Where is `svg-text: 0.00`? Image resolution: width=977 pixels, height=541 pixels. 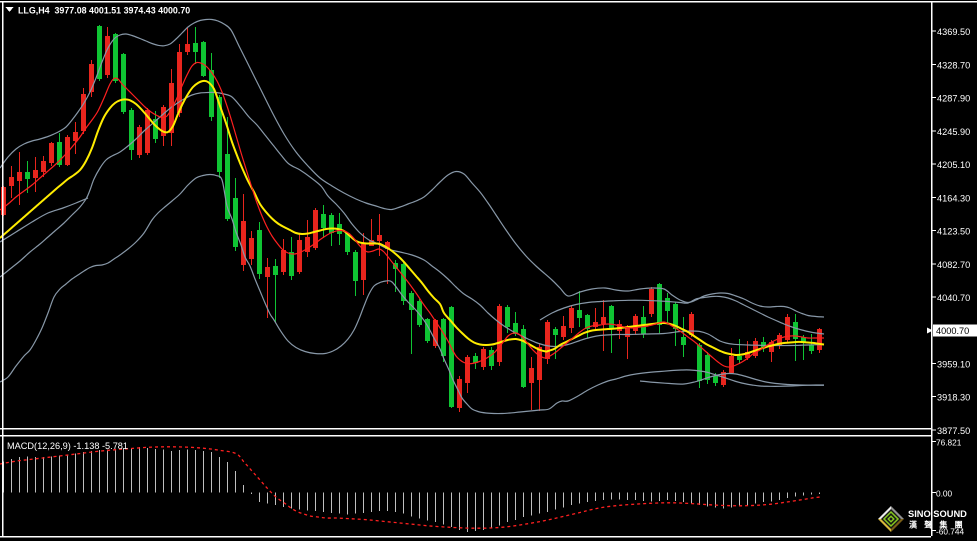 svg-text: 0.00 is located at coordinates (944, 493).